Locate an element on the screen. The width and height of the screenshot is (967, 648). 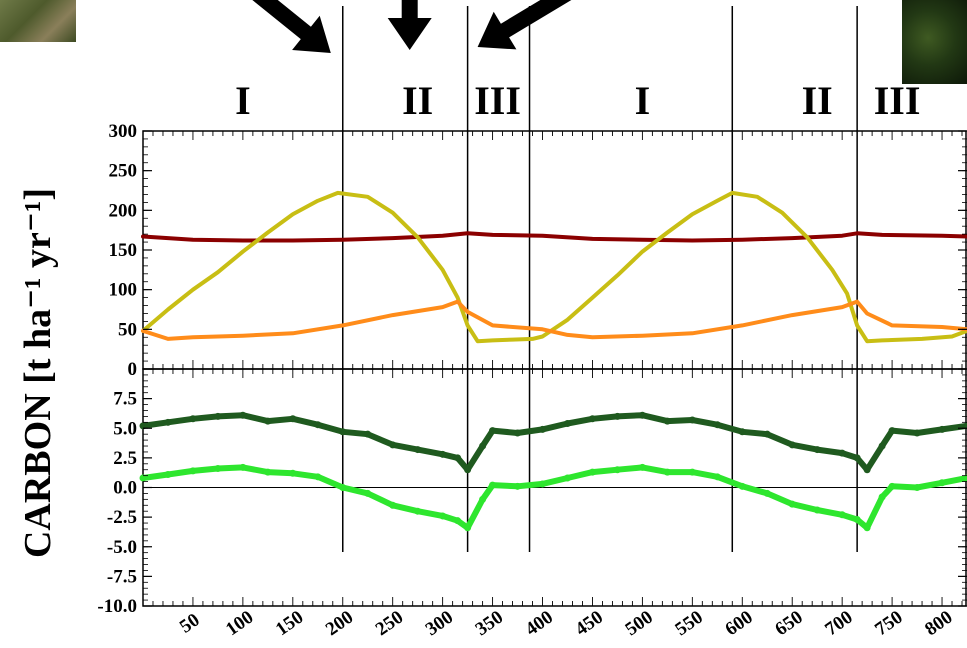
top-y-tick-label: 200 is located at coordinates (123, 210).